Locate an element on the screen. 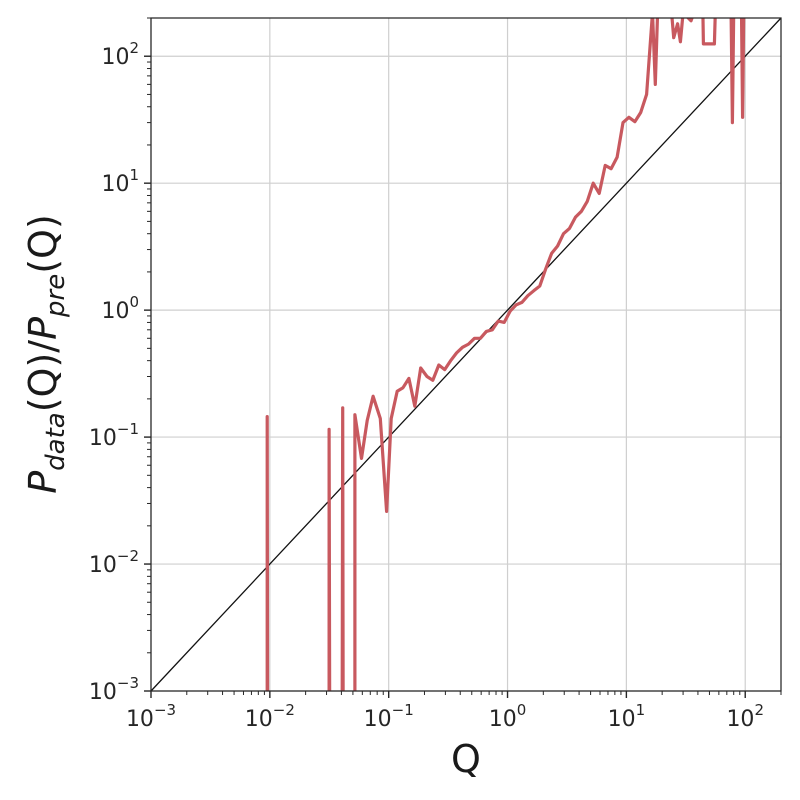 This screenshot has height=800, width=800. y-tick-label: 10⁻³ is located at coordinates (114, 689).